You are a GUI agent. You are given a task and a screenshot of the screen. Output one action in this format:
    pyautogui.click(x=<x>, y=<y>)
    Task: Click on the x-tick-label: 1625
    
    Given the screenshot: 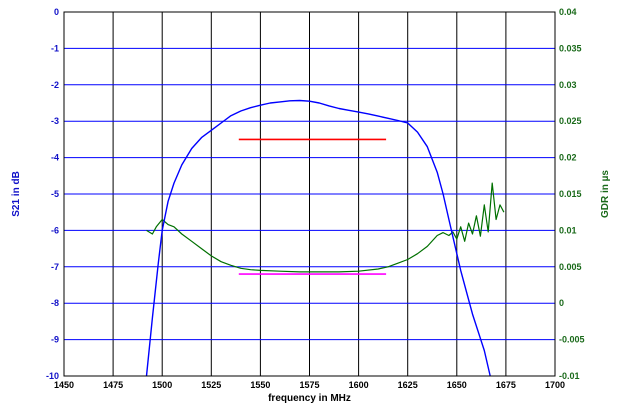 What is the action you would take?
    pyautogui.click(x=408, y=385)
    